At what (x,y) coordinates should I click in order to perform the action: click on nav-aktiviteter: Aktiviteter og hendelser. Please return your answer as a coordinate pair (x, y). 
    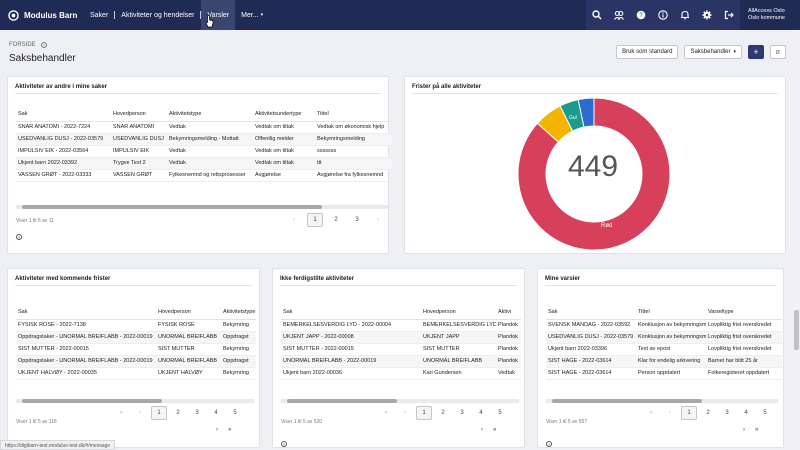
    Looking at the image, I should click on (158, 15).